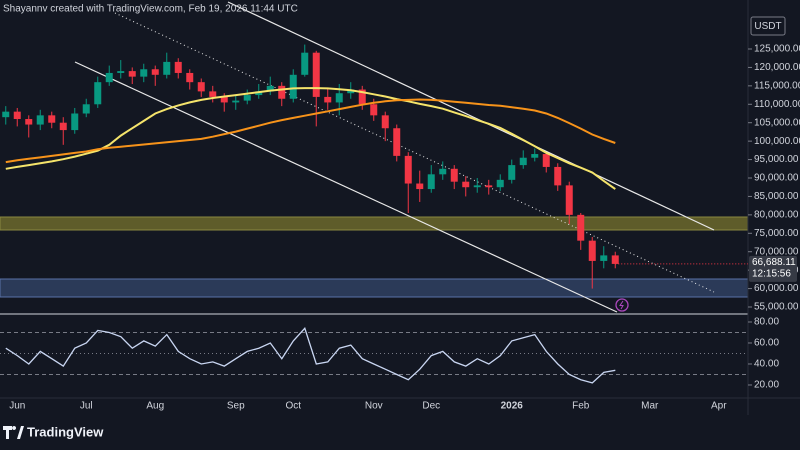 This screenshot has height=450, width=800. I want to click on y-tick-label: 80,000.00, so click(776, 214).